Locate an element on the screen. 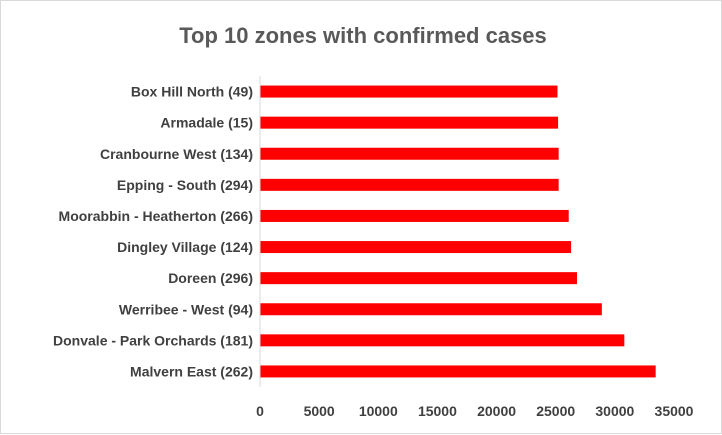  category-label-4: Moorabbin - Heatherton (266) is located at coordinates (156, 216).